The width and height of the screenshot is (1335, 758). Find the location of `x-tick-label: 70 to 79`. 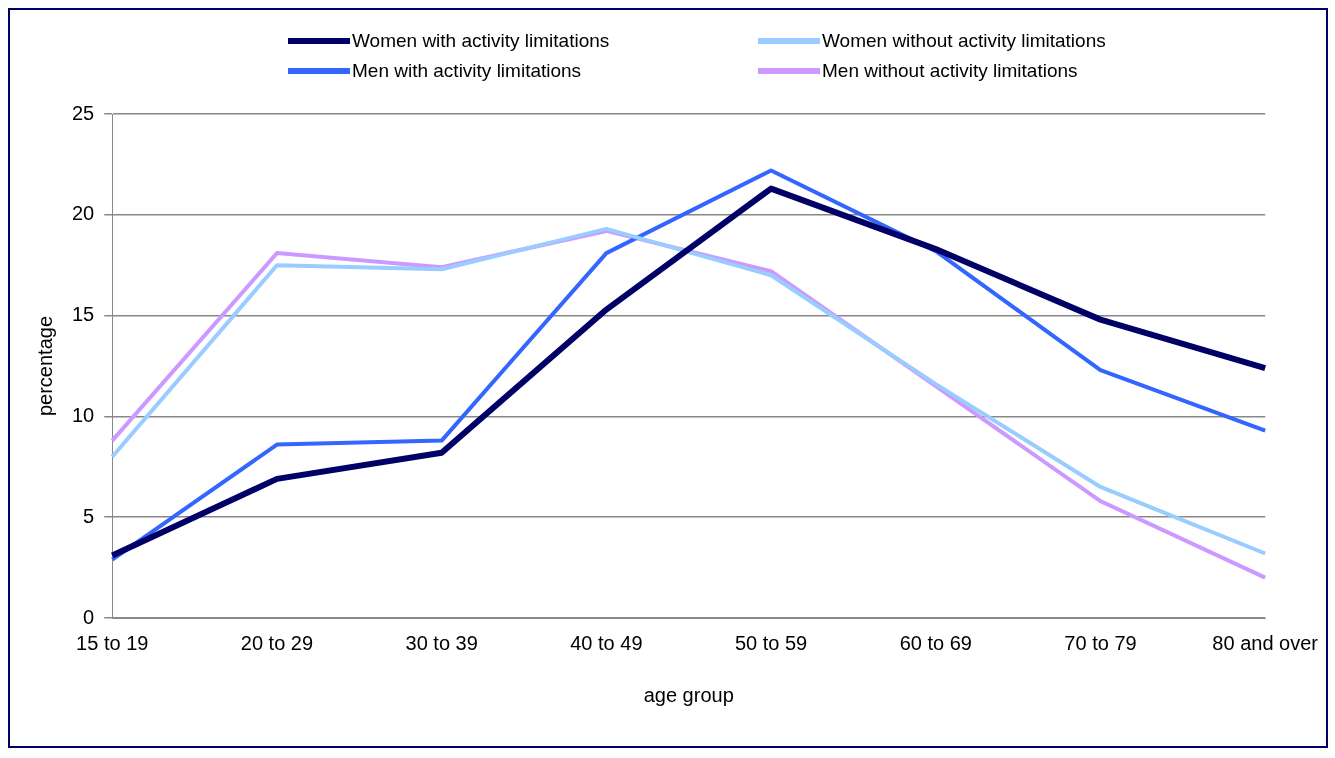

x-tick-label: 70 to 79 is located at coordinates (1100, 642).